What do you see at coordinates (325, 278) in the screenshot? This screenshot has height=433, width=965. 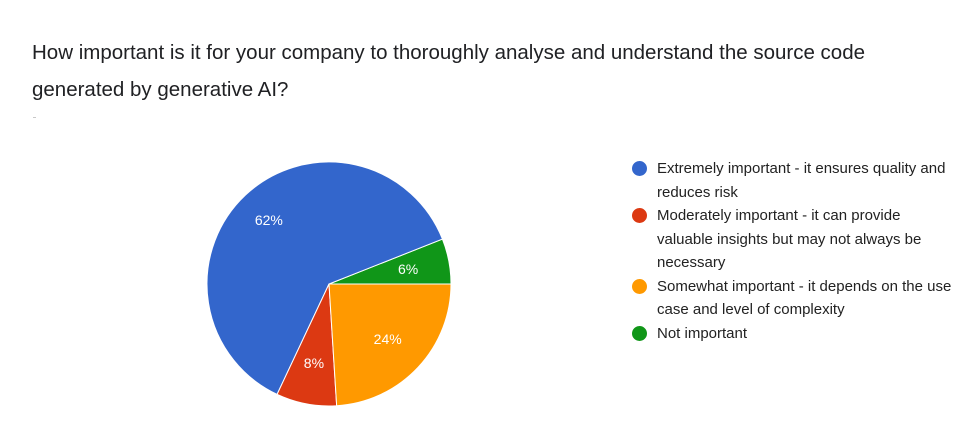 I see `pie-slice-extremely-important` at bounding box center [325, 278].